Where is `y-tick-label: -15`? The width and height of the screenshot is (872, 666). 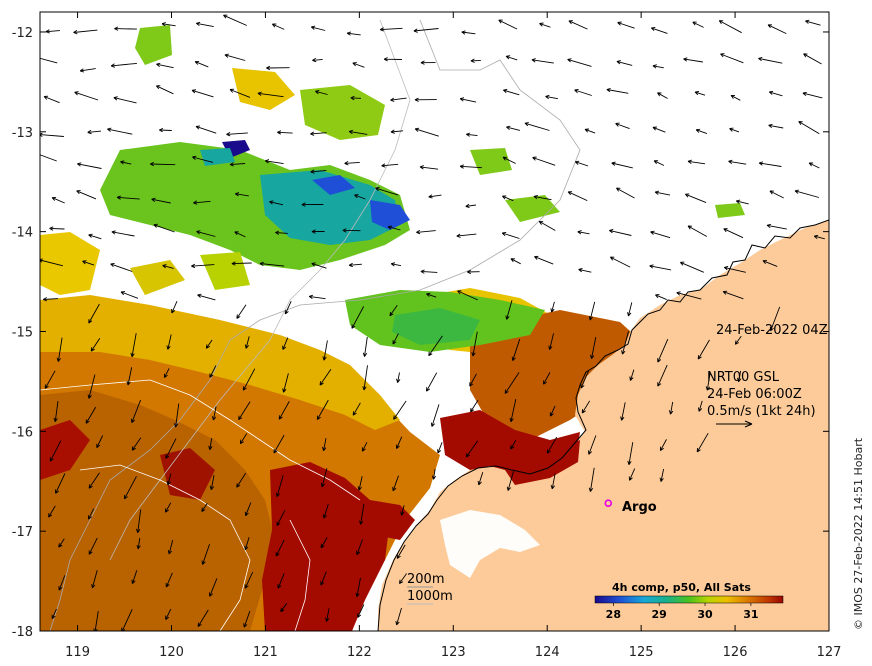 y-tick-label: -15 is located at coordinates (22, 332).